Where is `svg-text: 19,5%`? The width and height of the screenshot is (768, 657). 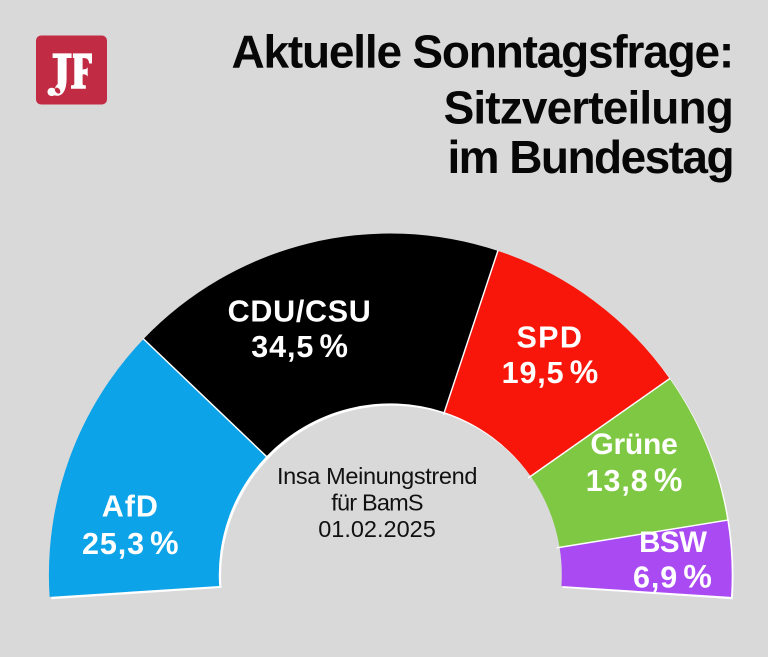
svg-text: 19,5% is located at coordinates (550, 372).